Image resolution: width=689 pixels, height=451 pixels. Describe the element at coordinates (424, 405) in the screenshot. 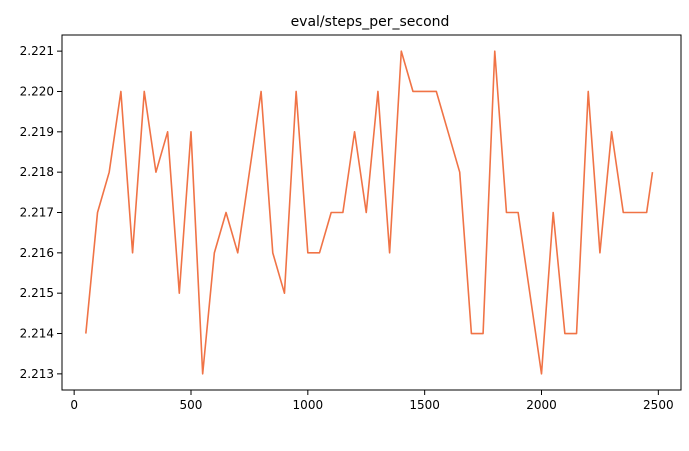

I see `x-tick-label: 1500` at that location.